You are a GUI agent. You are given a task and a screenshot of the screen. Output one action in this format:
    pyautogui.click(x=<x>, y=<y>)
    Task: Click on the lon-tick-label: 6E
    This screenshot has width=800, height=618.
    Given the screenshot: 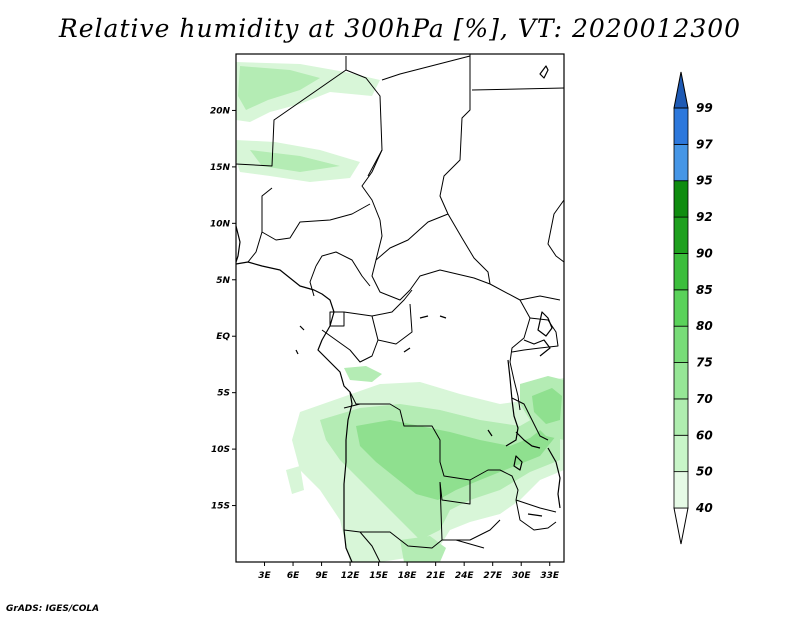 What is the action you would take?
    pyautogui.click(x=293, y=576)
    